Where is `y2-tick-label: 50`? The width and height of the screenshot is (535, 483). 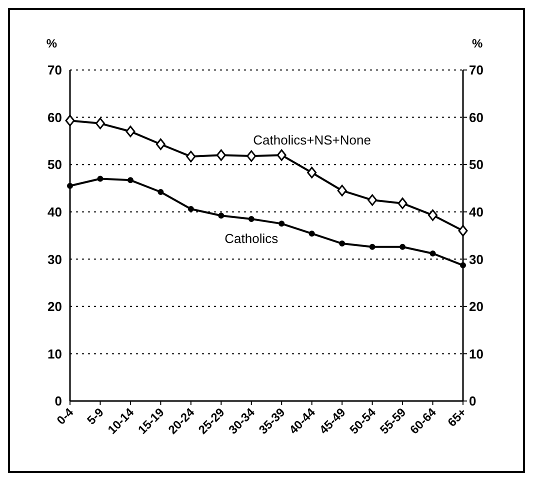 y2-tick-label: 50 is located at coordinates (476, 164).